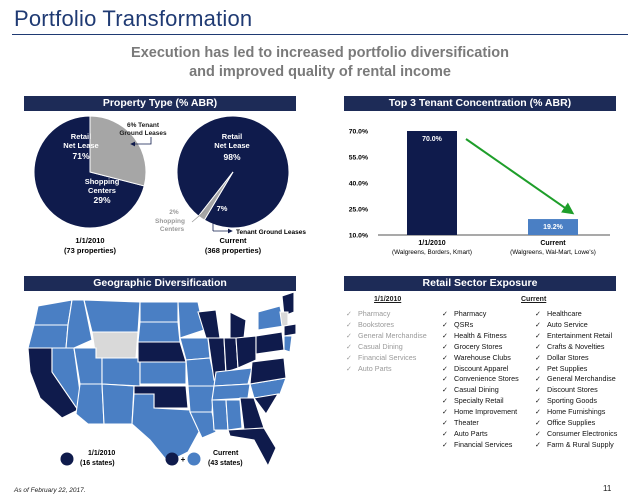  I want to click on map-state-al, so click(234, 415).